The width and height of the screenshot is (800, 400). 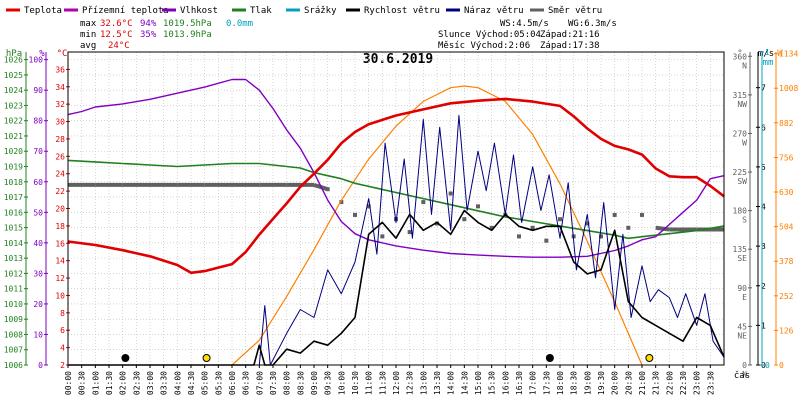 What do you see at coordinates (60, 69) in the screenshot?
I see `tick-label-celsius: 36` at bounding box center [60, 69].